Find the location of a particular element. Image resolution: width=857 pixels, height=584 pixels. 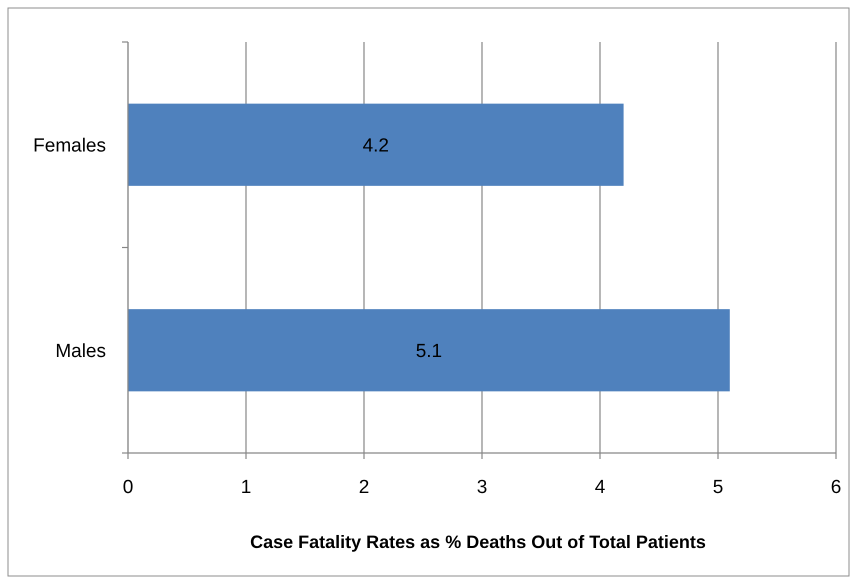

data-label: 5.1 is located at coordinates (429, 351).